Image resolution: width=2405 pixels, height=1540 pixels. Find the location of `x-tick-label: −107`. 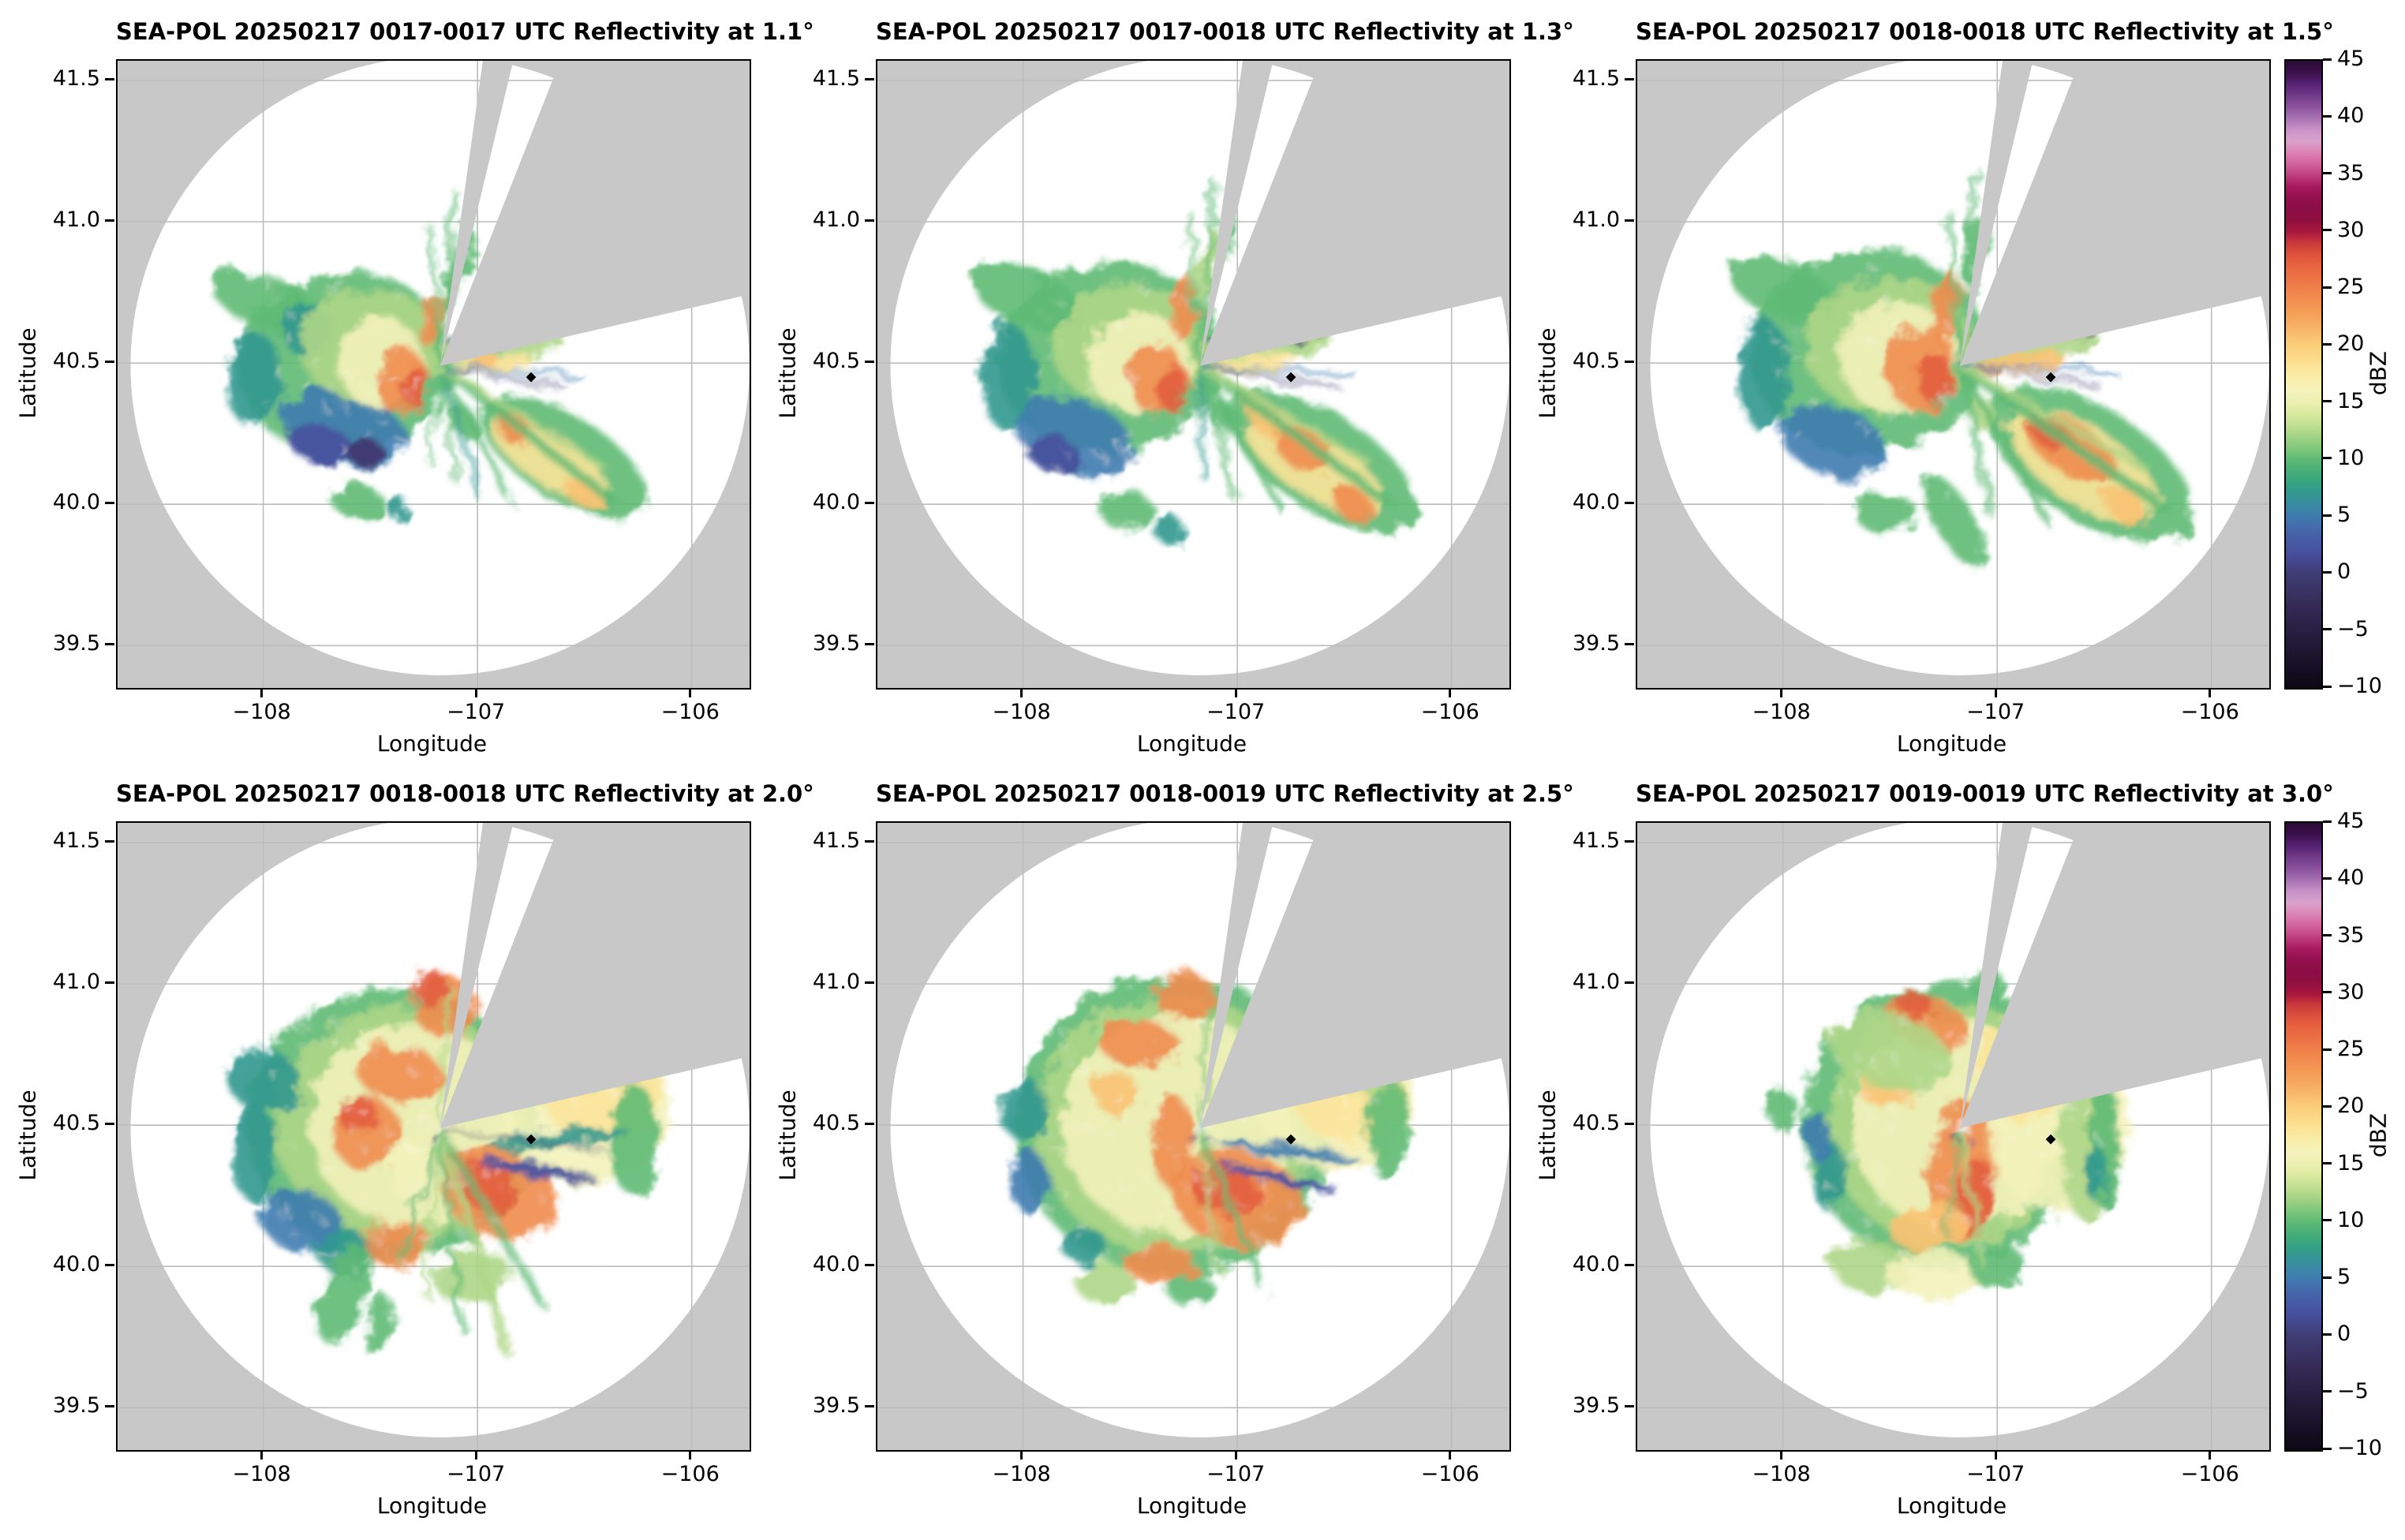

x-tick-label: −107 is located at coordinates (476, 712).